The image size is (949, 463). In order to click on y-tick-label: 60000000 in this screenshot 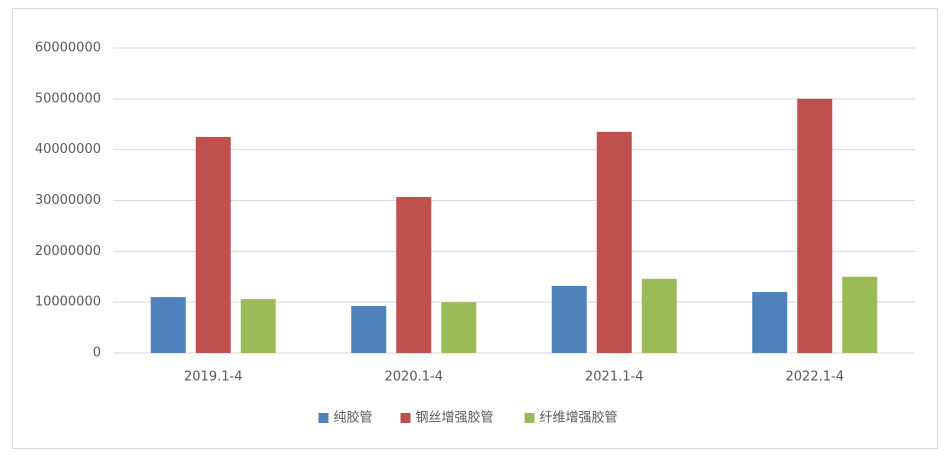, I will do `click(68, 48)`.